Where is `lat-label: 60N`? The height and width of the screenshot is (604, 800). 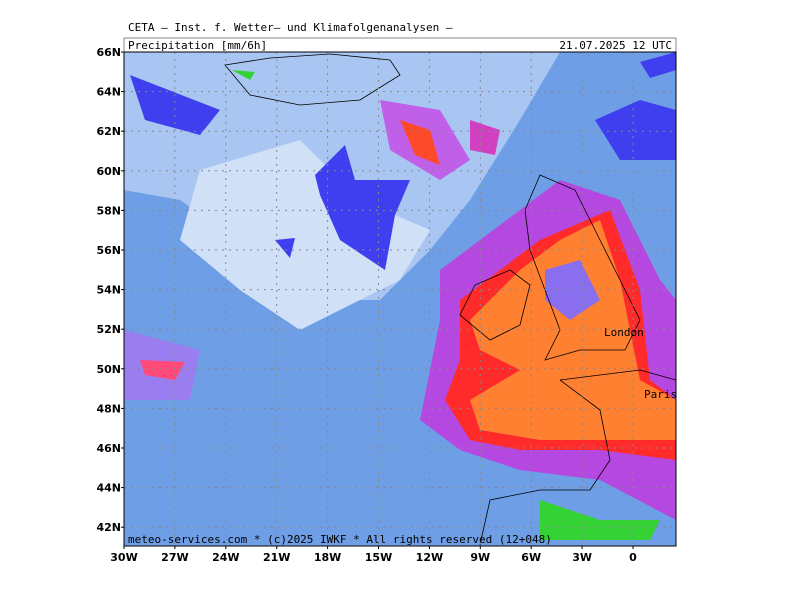 lat-label: 60N is located at coordinates (108, 171).